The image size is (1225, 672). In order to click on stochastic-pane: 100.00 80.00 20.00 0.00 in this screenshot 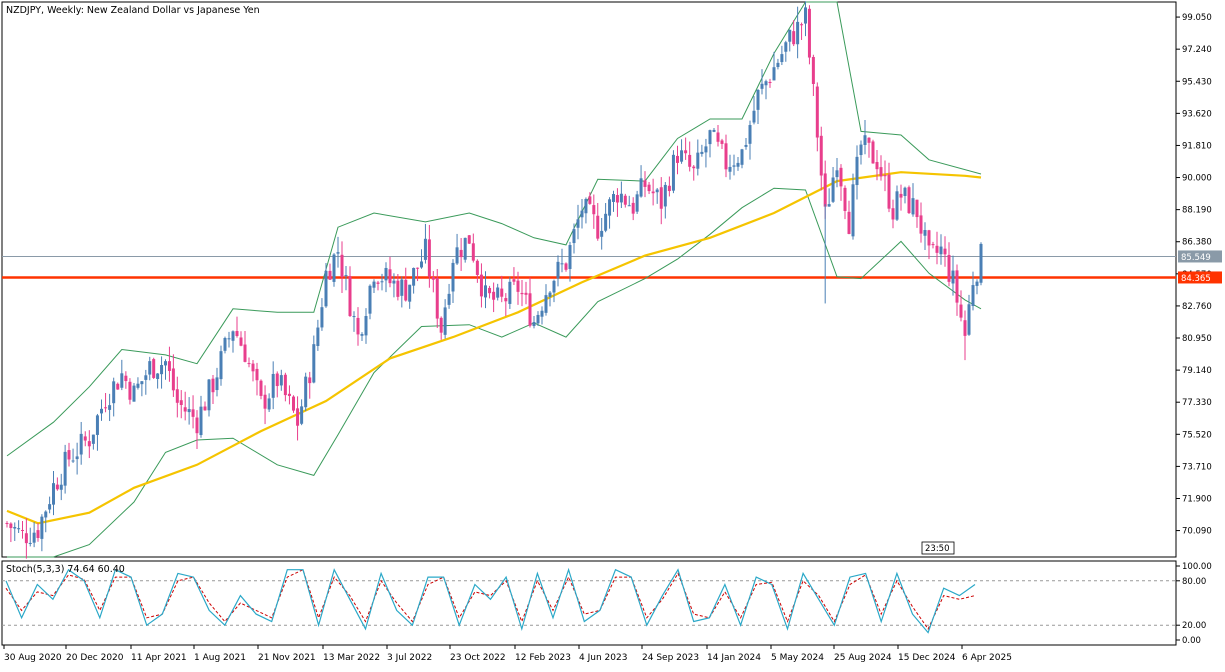, I will do `click(606, 603)`.